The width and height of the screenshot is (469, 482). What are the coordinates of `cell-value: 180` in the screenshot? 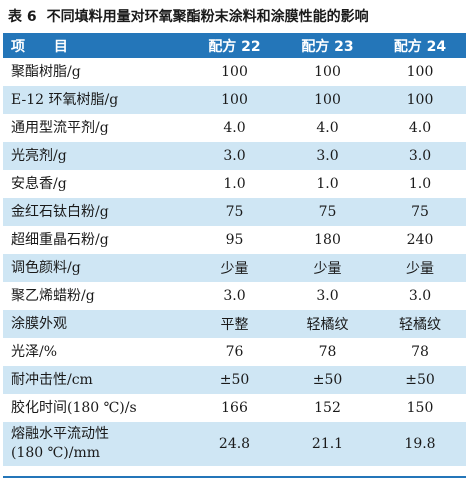 It's located at (327, 240).